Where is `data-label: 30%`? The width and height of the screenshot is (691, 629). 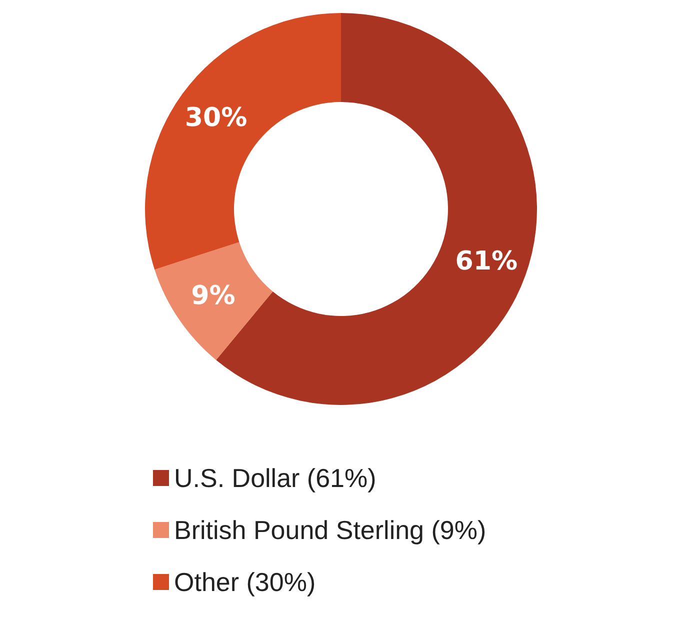
data-label: 30% is located at coordinates (216, 118).